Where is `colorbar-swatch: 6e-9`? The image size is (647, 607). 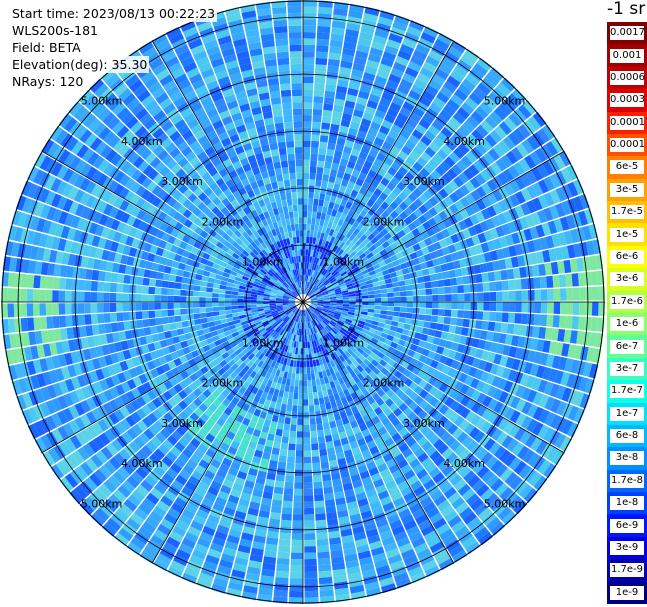 colorbar-swatch: 6e-9 is located at coordinates (627, 526).